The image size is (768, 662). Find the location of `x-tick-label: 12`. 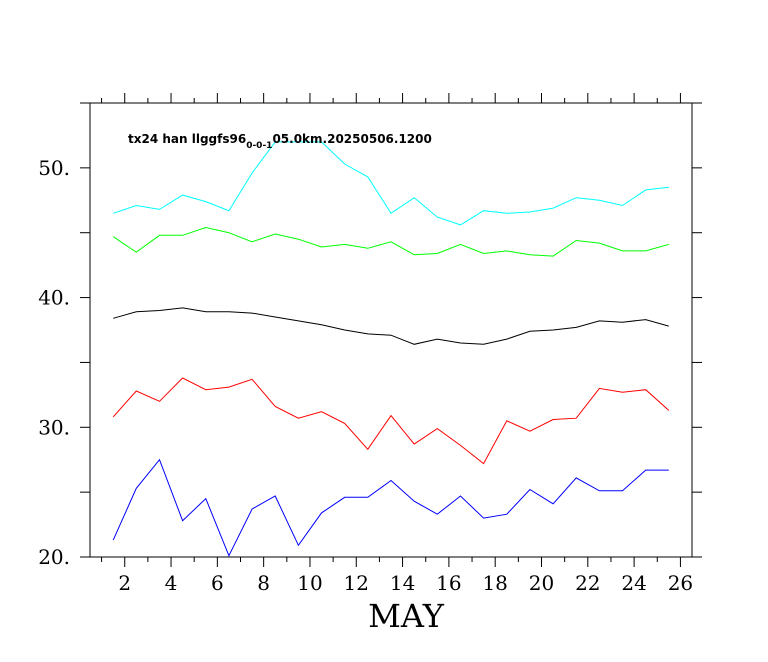

x-tick-label: 12 is located at coordinates (356, 583).